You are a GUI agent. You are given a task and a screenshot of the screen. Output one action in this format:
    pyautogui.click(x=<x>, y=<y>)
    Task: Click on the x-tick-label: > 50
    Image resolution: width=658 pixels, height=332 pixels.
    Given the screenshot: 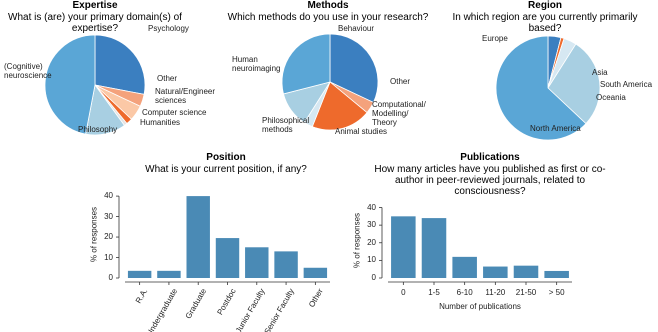 What is the action you would take?
    pyautogui.click(x=556, y=292)
    